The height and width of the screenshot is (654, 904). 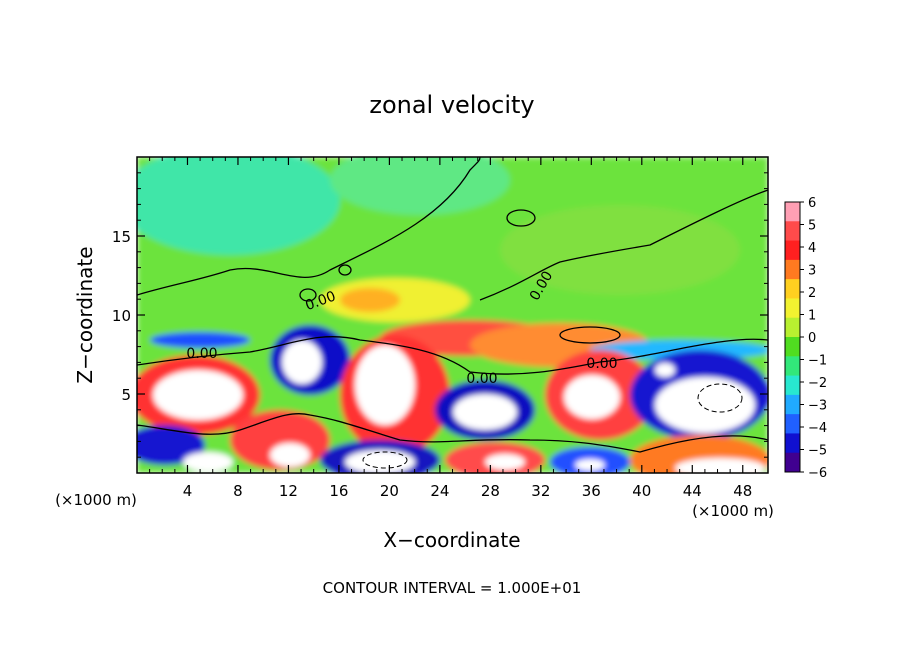 What do you see at coordinates (451, 105) in the screenshot?
I see `chart-title: zonal velocity` at bounding box center [451, 105].